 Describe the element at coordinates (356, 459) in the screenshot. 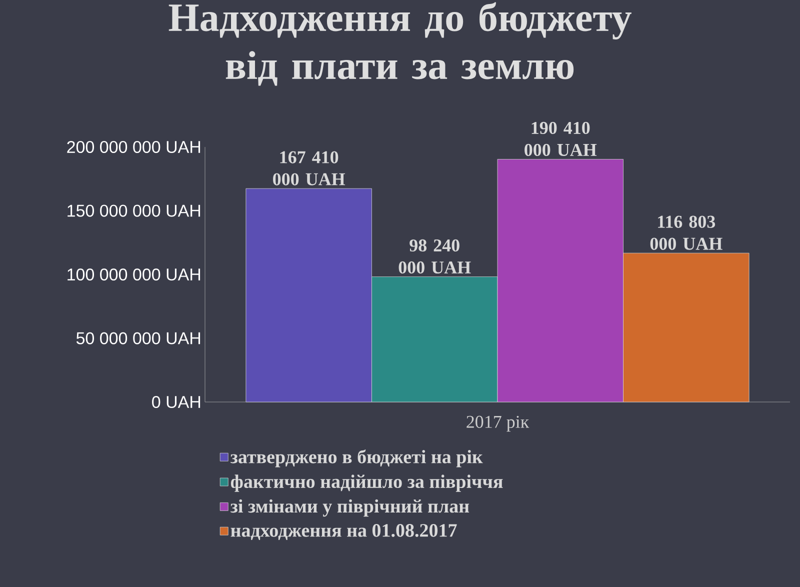

I see `legend-label: затверджено в бюджеті на рік` at that location.